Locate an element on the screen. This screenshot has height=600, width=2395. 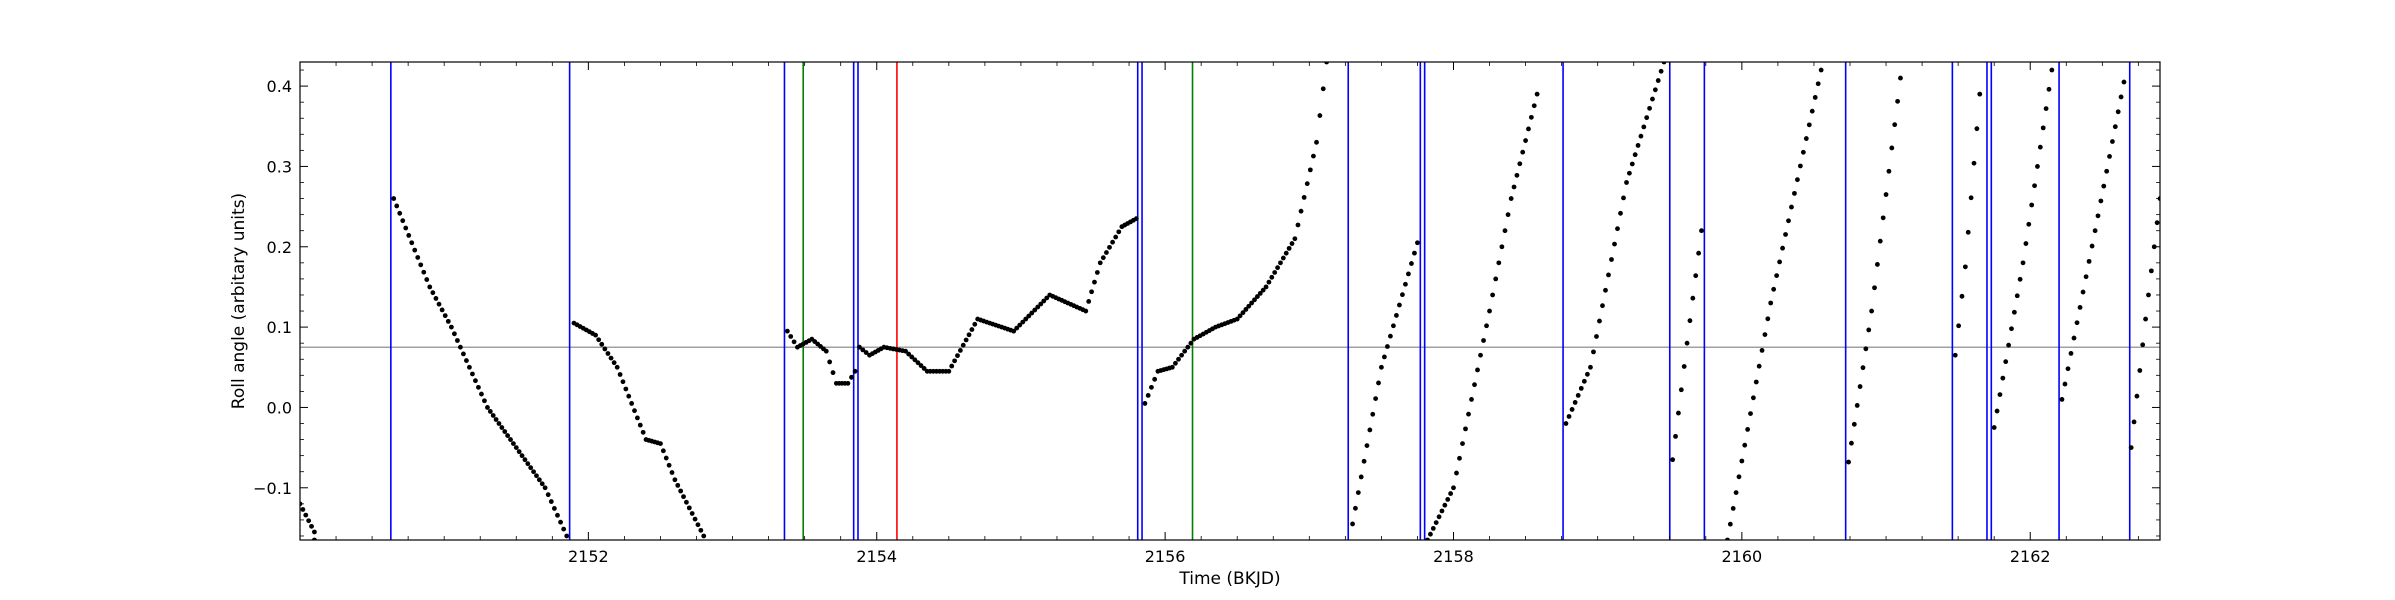
x-tick-label: 2162 is located at coordinates (2030, 556).